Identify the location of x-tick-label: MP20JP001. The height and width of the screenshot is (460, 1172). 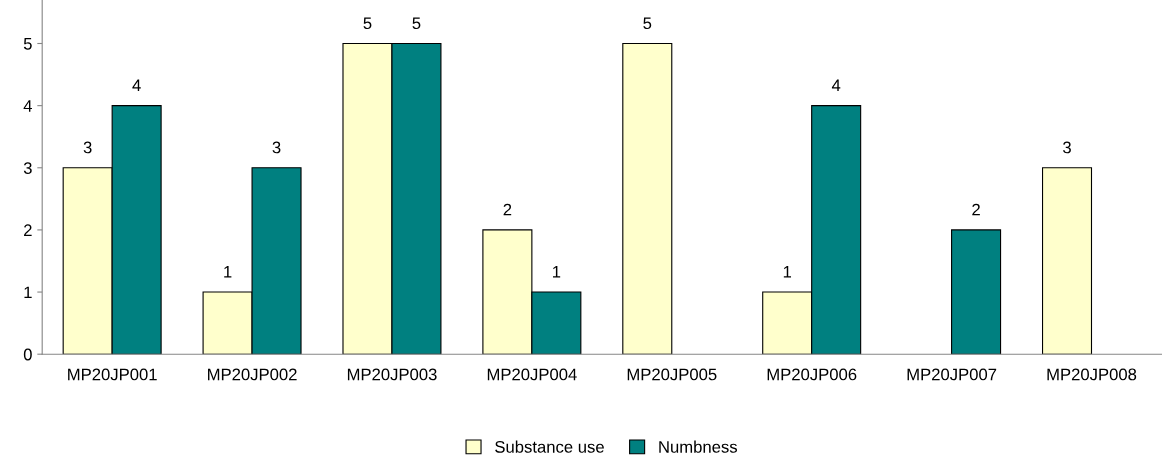
(112, 374).